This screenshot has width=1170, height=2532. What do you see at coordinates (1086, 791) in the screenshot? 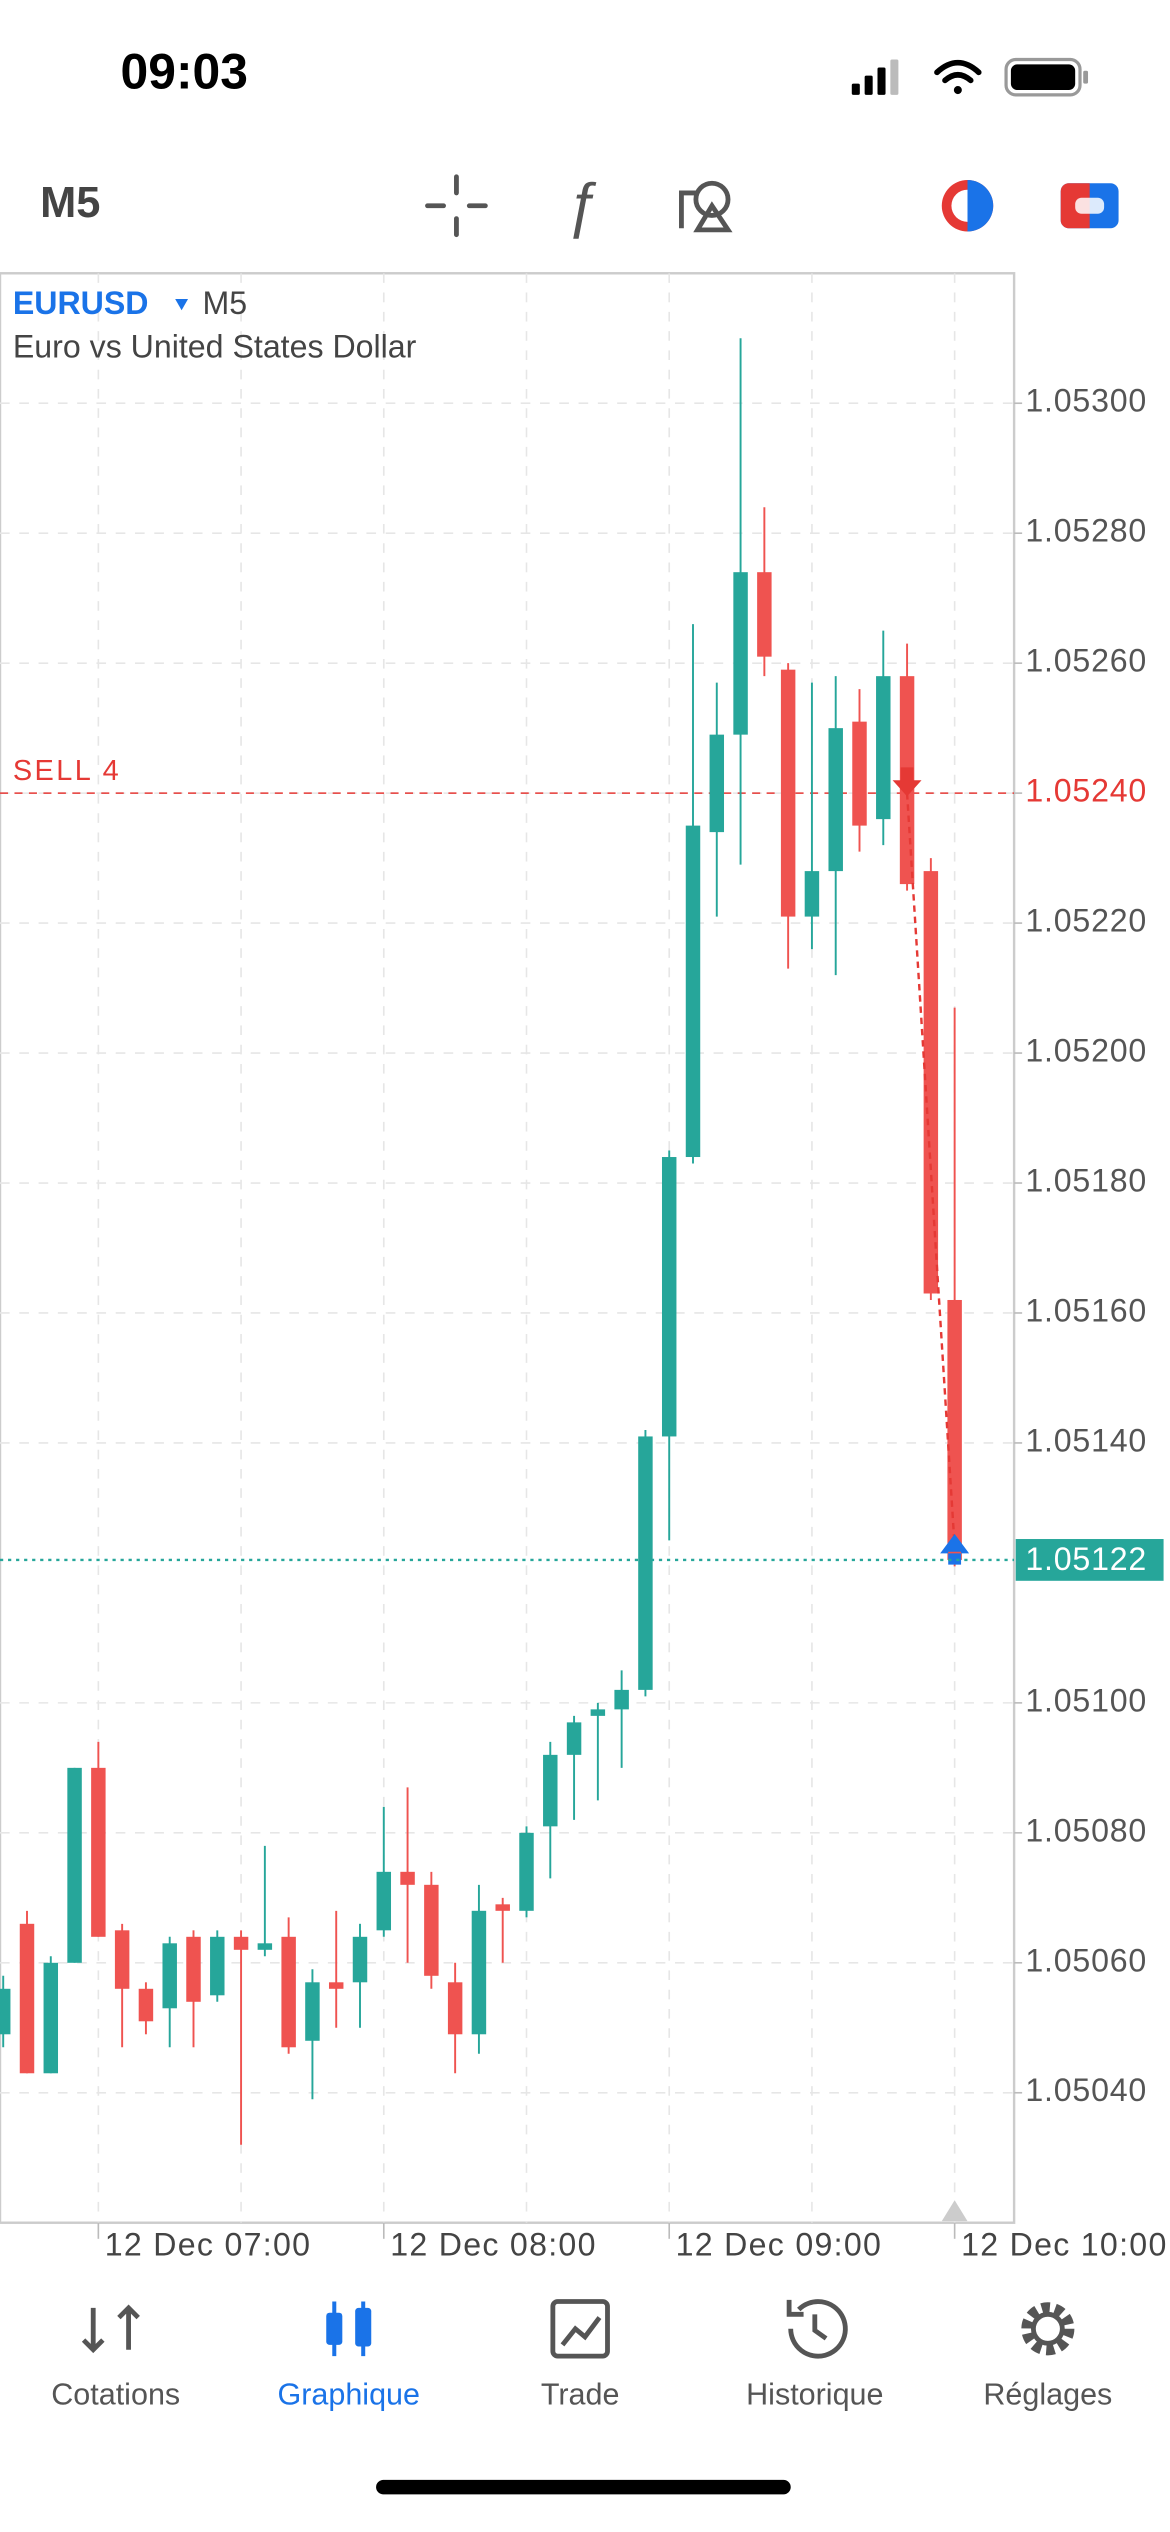
I see `y-tick-label: 1.05240` at bounding box center [1086, 791].